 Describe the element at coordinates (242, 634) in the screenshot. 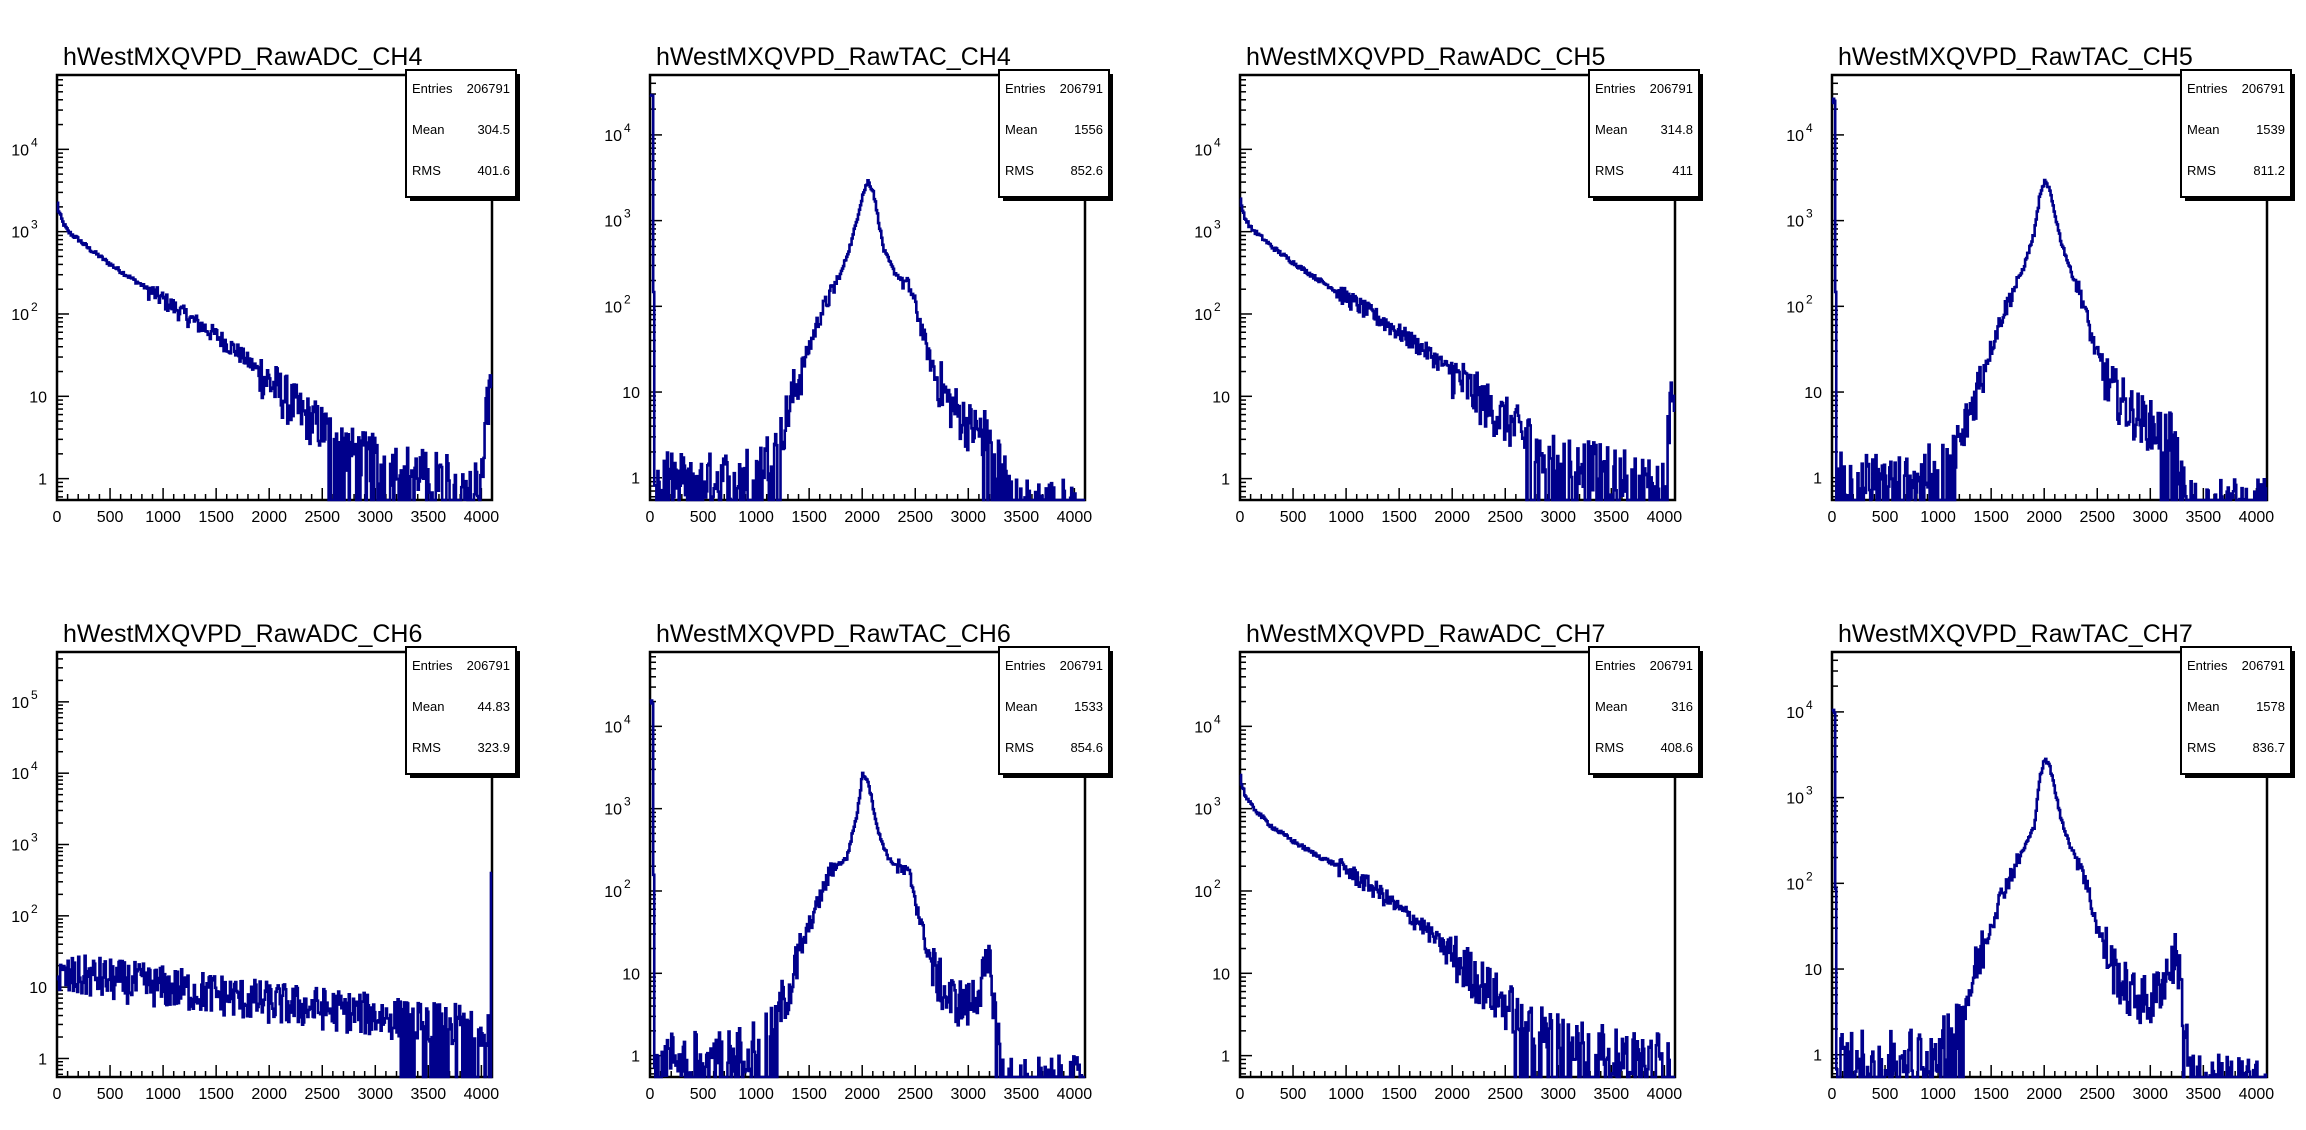

I see `histogram-title: hWestMXQVPD_RawADC_CH6` at that location.